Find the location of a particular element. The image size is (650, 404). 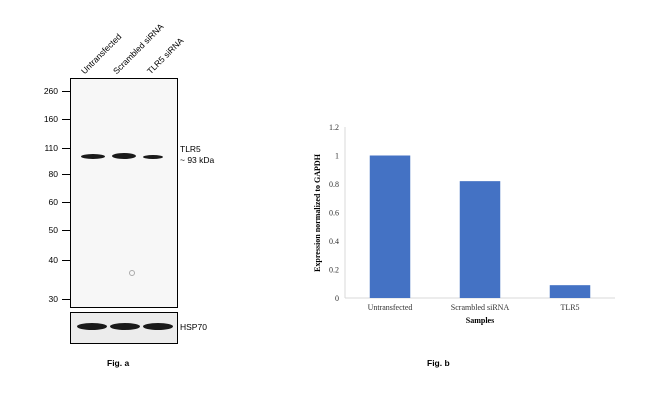

bar-scrambled-sirna is located at coordinates (480, 239).